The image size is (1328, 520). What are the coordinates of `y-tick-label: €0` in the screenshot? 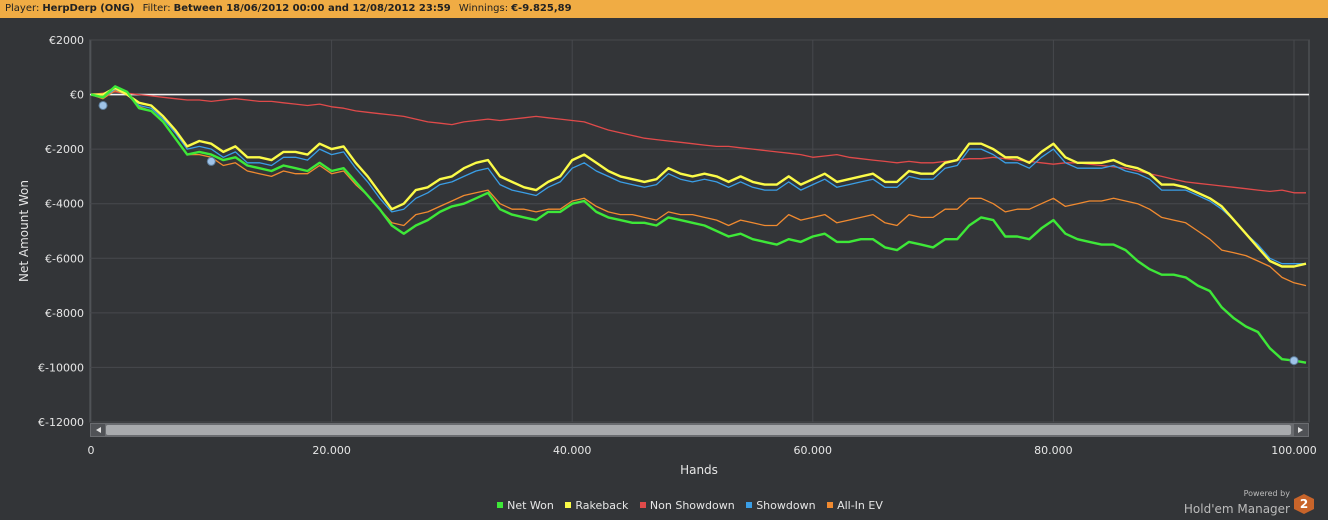 It's located at (77, 95).